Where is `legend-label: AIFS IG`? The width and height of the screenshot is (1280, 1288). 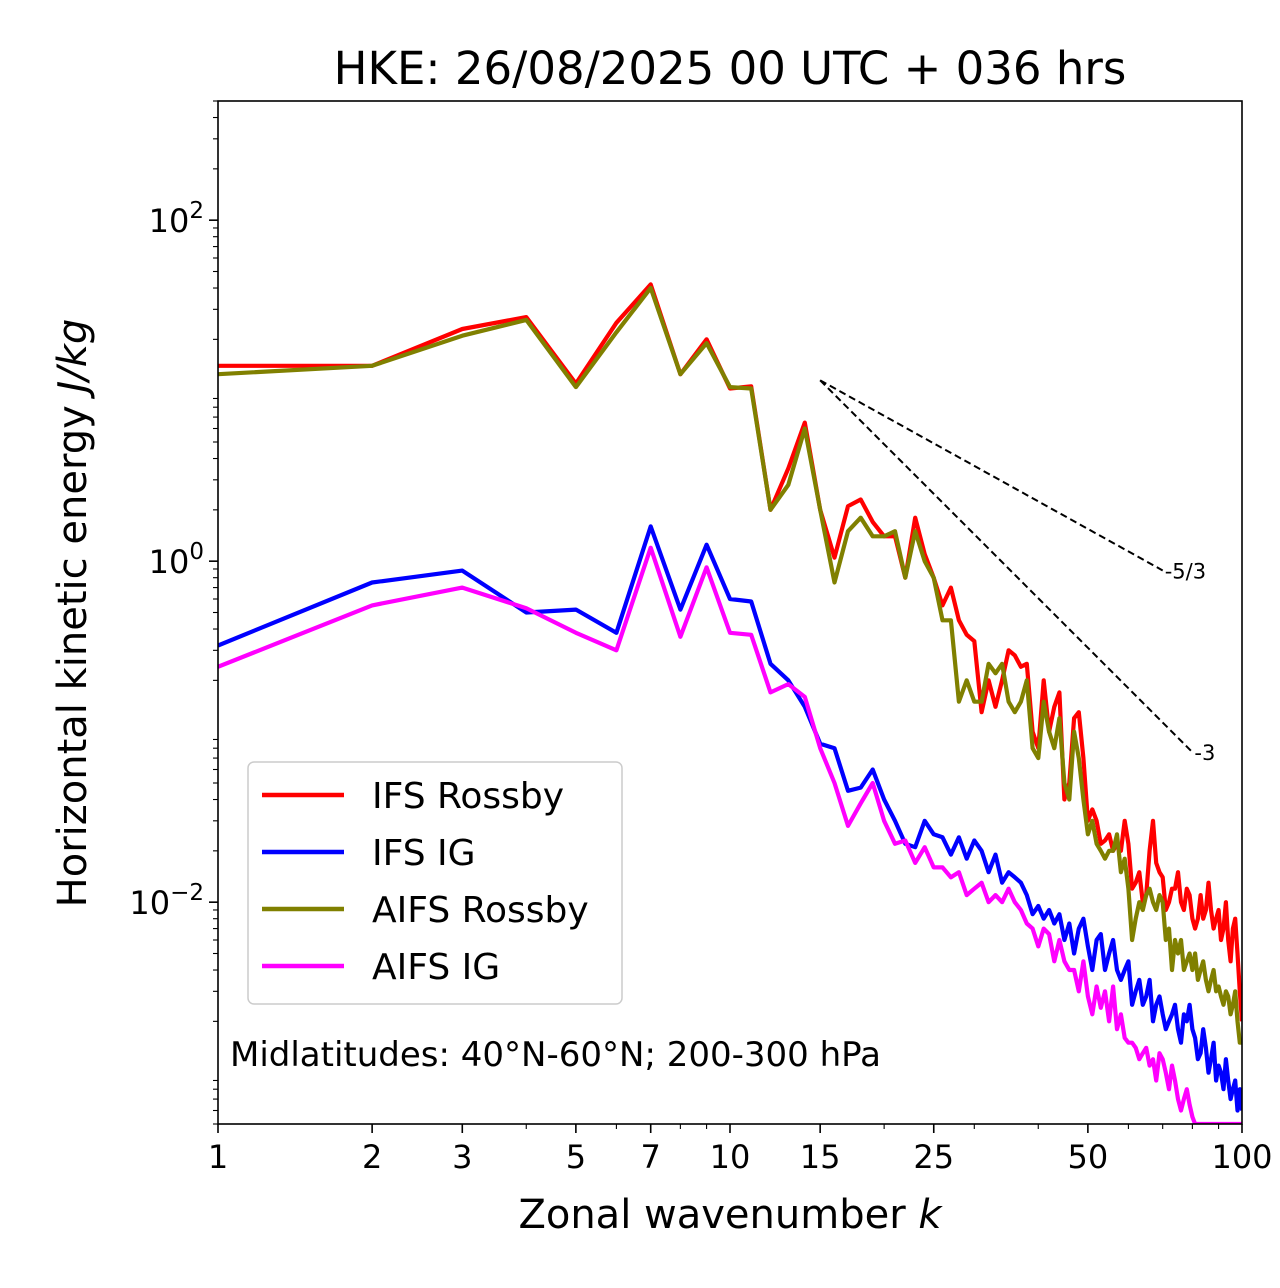
legend-label: AIFS IG is located at coordinates (436, 967).